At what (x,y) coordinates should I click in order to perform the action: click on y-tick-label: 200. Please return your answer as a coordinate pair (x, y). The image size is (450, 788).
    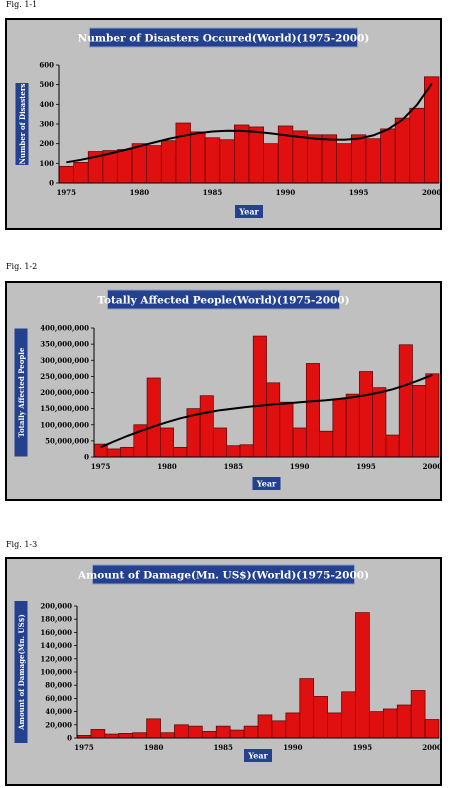
    Looking at the image, I should click on (46, 143).